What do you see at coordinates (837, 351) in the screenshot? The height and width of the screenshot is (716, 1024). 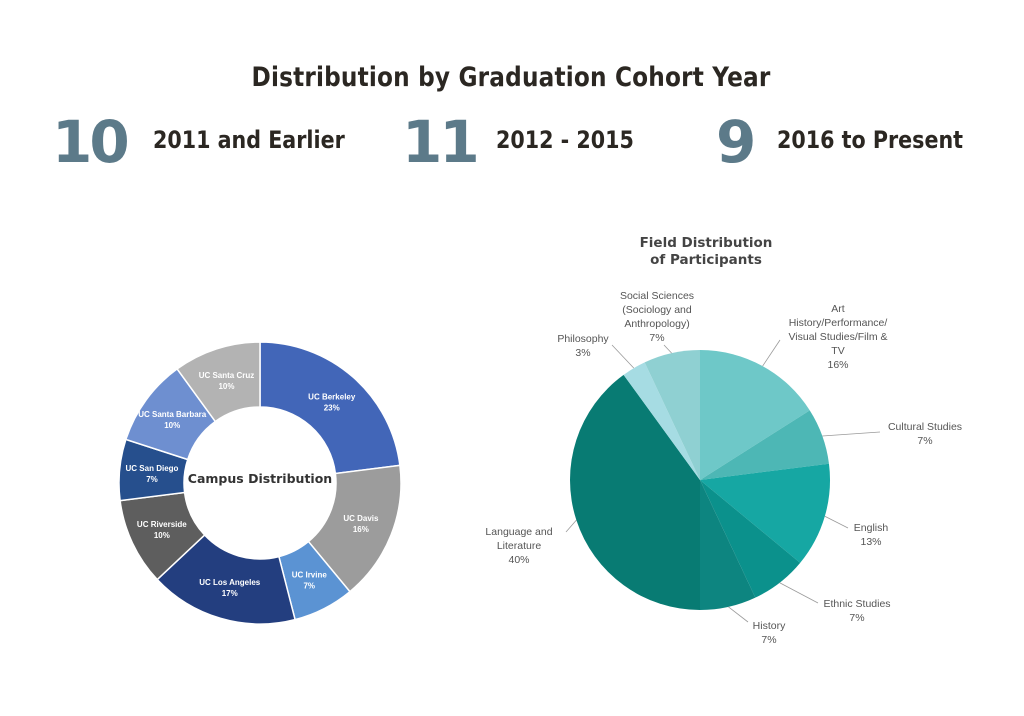 I see `pie-slice-label: TV` at bounding box center [837, 351].